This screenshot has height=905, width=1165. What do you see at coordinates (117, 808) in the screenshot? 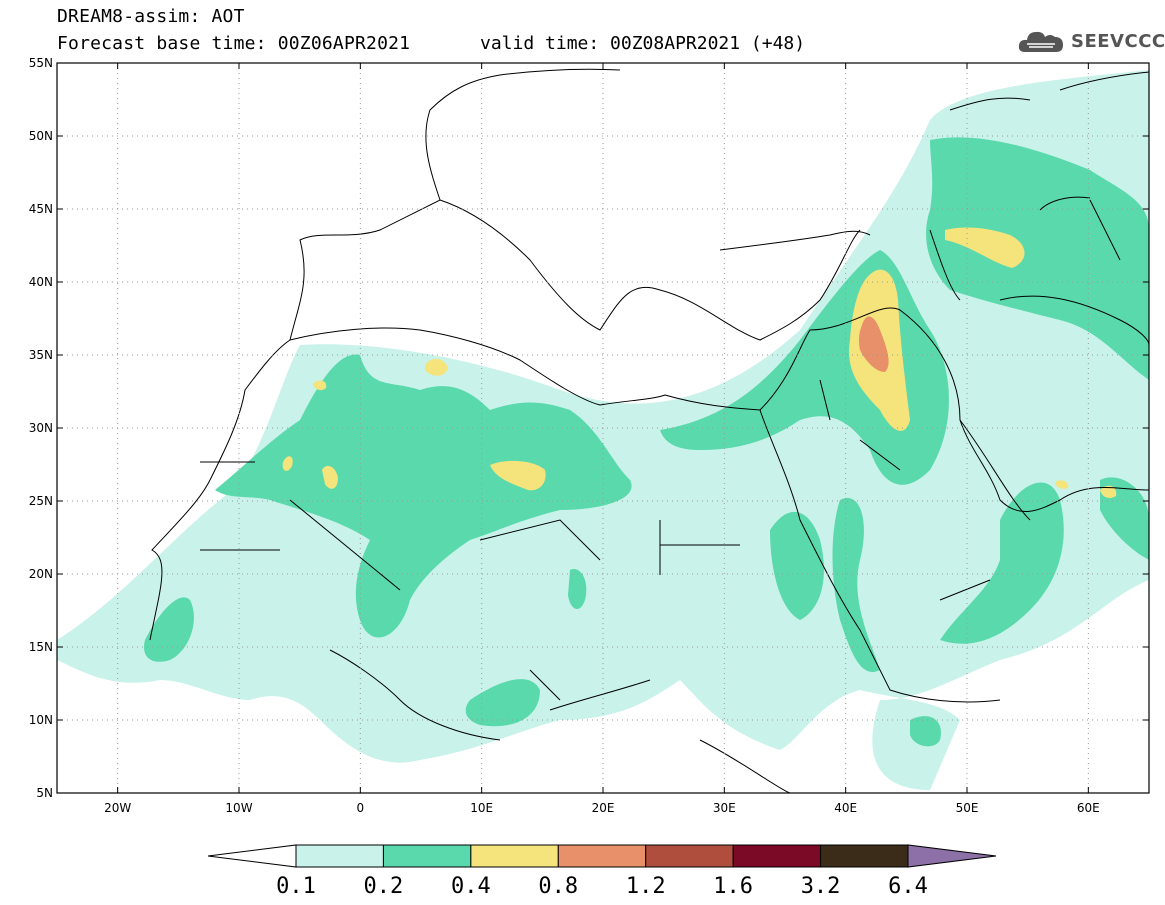
I see `lon-label-20W: 20W` at bounding box center [117, 808].